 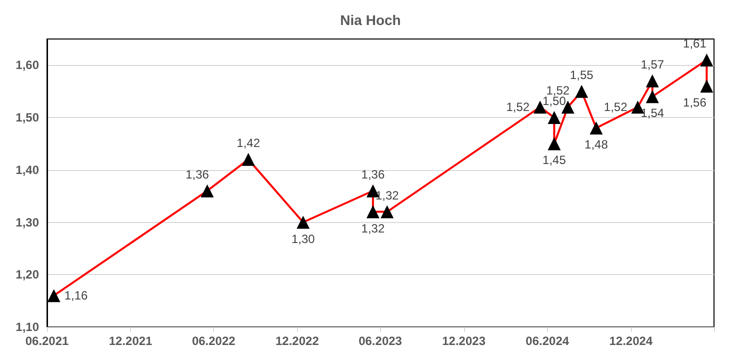 I want to click on data-label: 1,56, so click(x=695, y=103).